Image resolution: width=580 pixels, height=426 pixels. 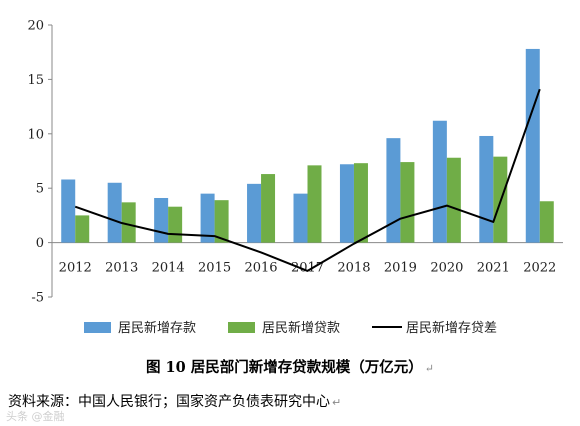 What do you see at coordinates (121, 268) in the screenshot?
I see `x-tick-label: 2013` at bounding box center [121, 268].